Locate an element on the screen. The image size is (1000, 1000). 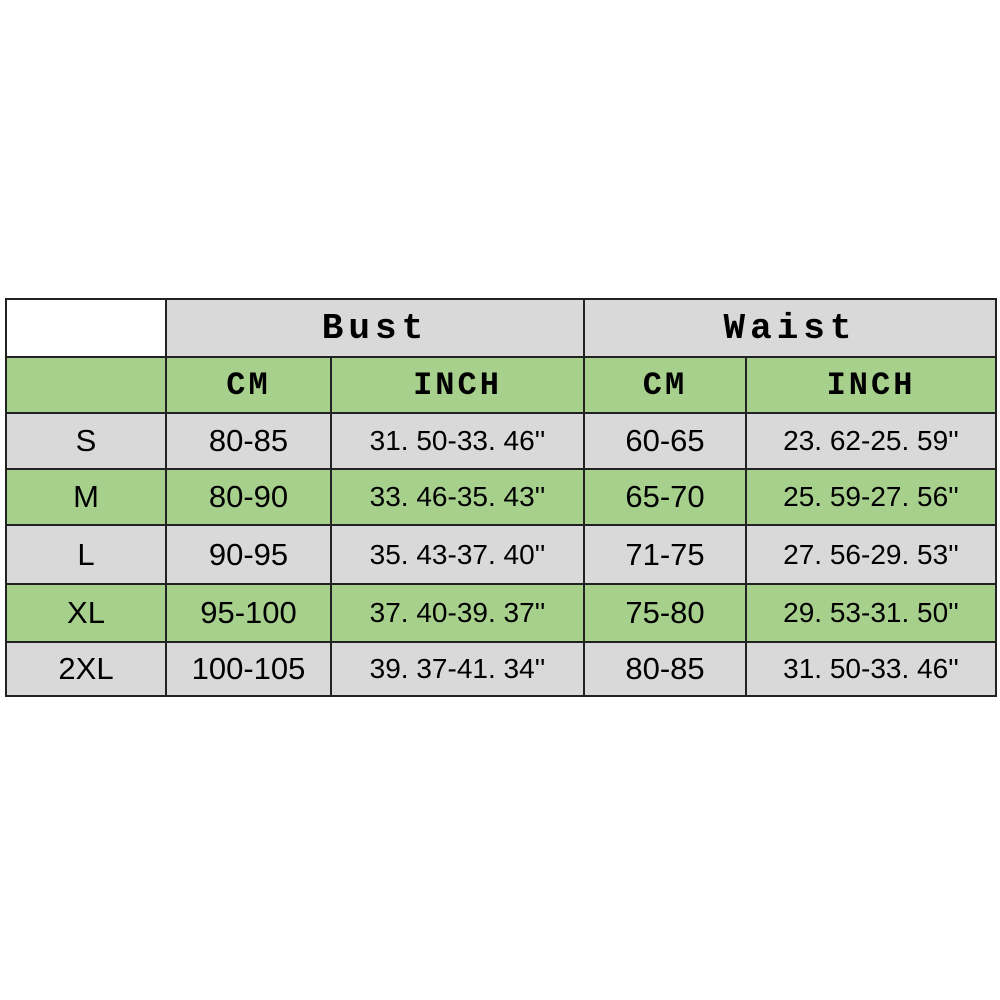
waist-cm-value: 71-75 is located at coordinates (665, 554).